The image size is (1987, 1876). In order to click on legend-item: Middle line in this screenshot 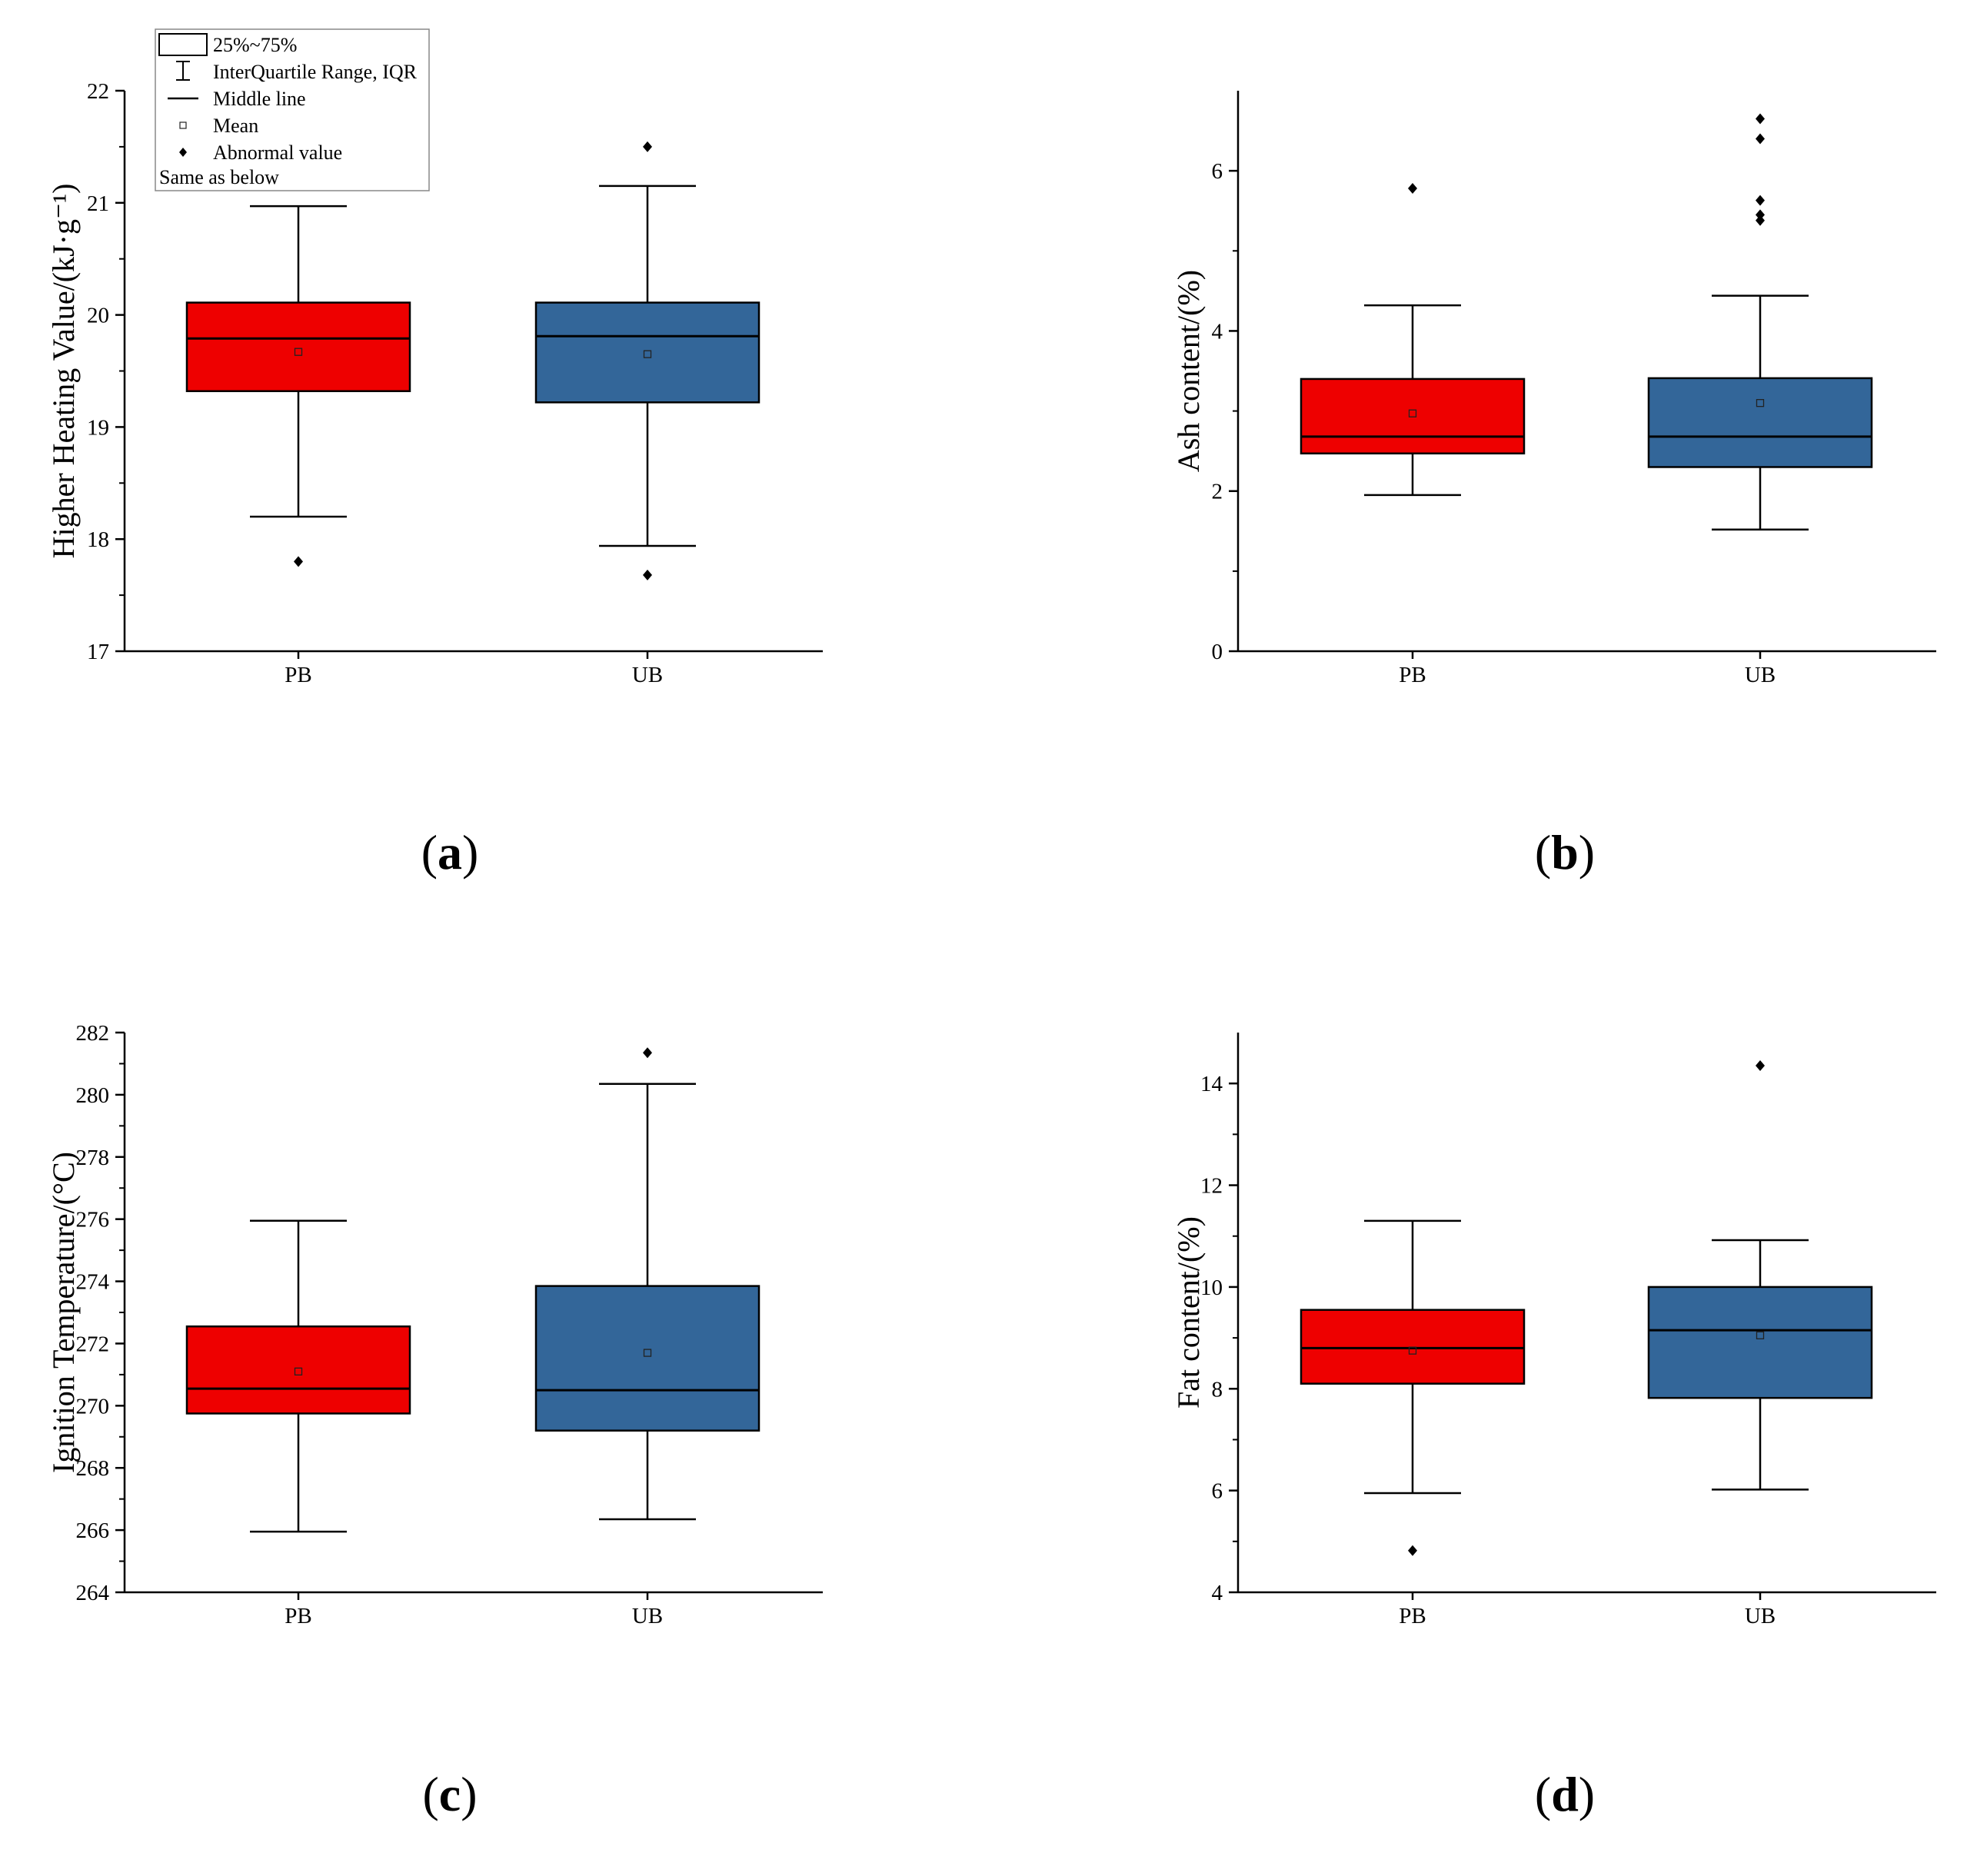, I will do `click(237, 99)`.